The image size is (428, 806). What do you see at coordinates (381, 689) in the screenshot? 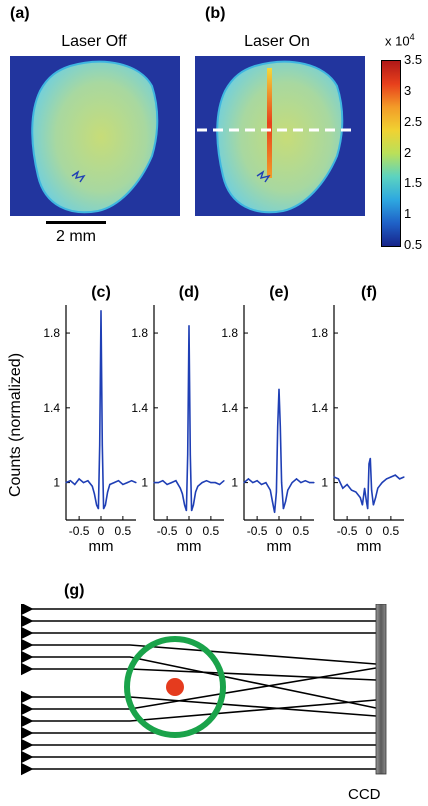
I see `ccd-detector` at bounding box center [381, 689].